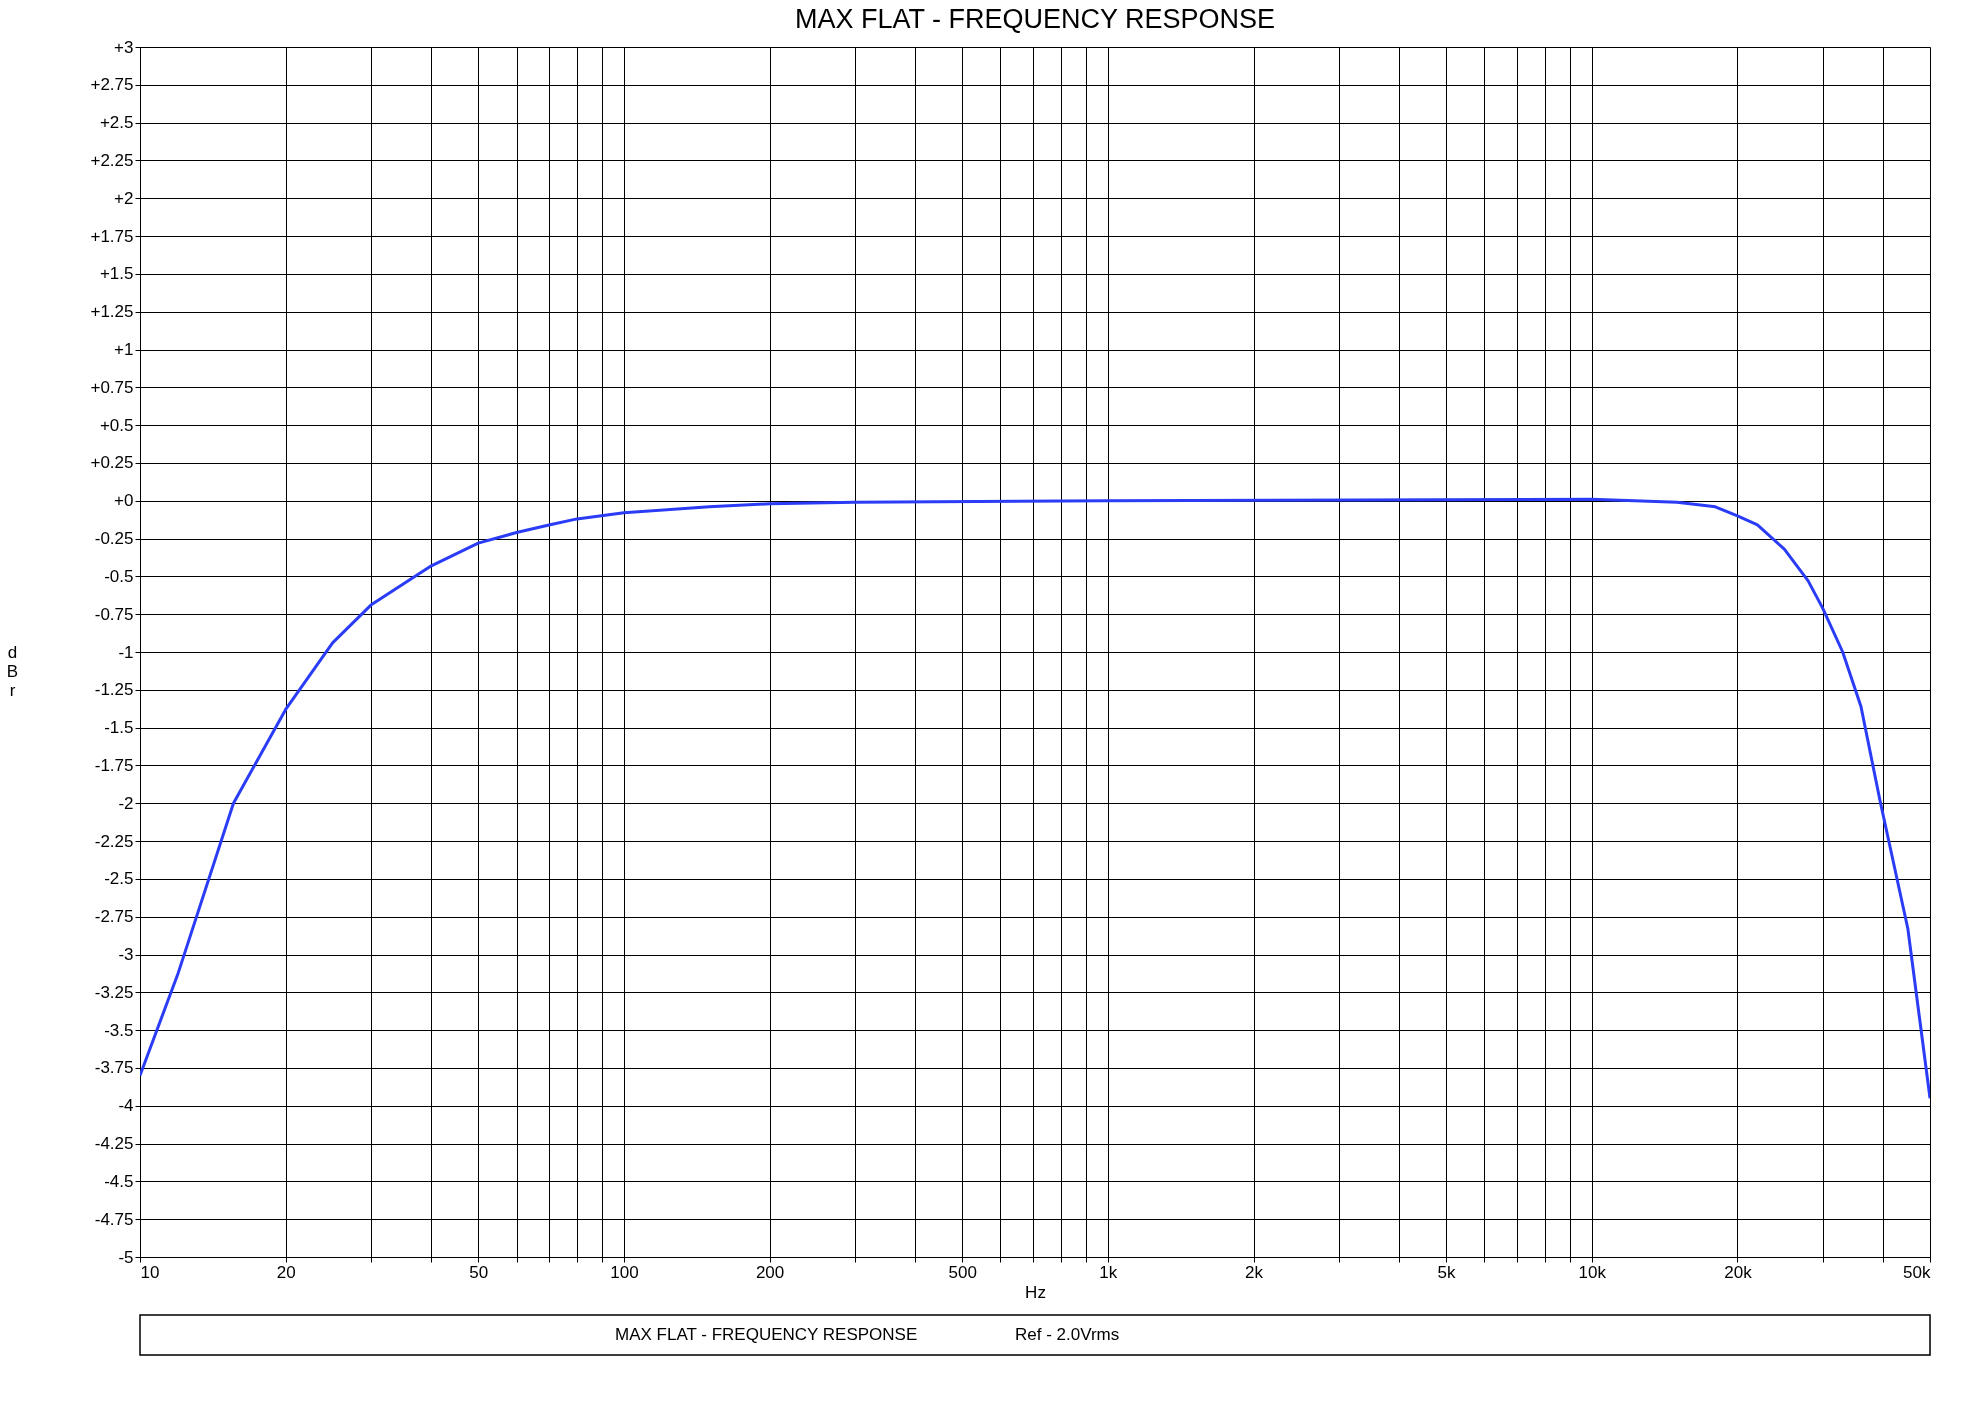 The image size is (1987, 1421). I want to click on y-tick-label: -1.75, so click(114, 765).